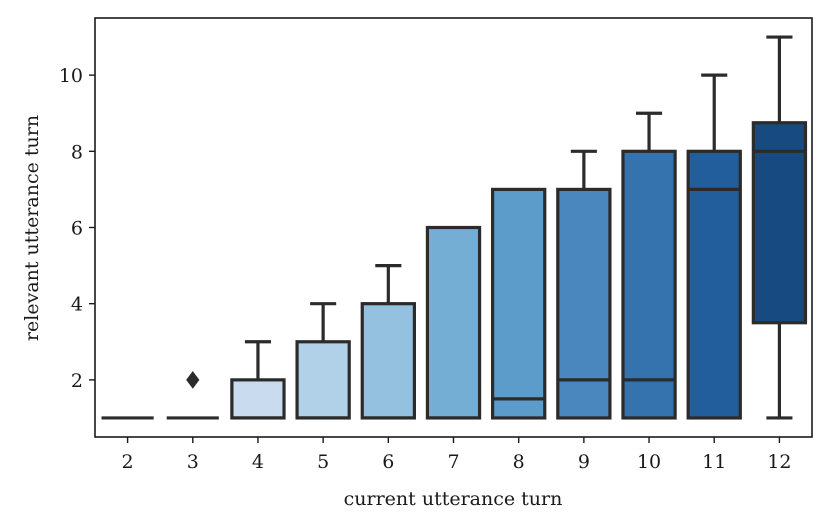 The image size is (831, 530). I want to click on x-tick-label: 3, so click(193, 462).